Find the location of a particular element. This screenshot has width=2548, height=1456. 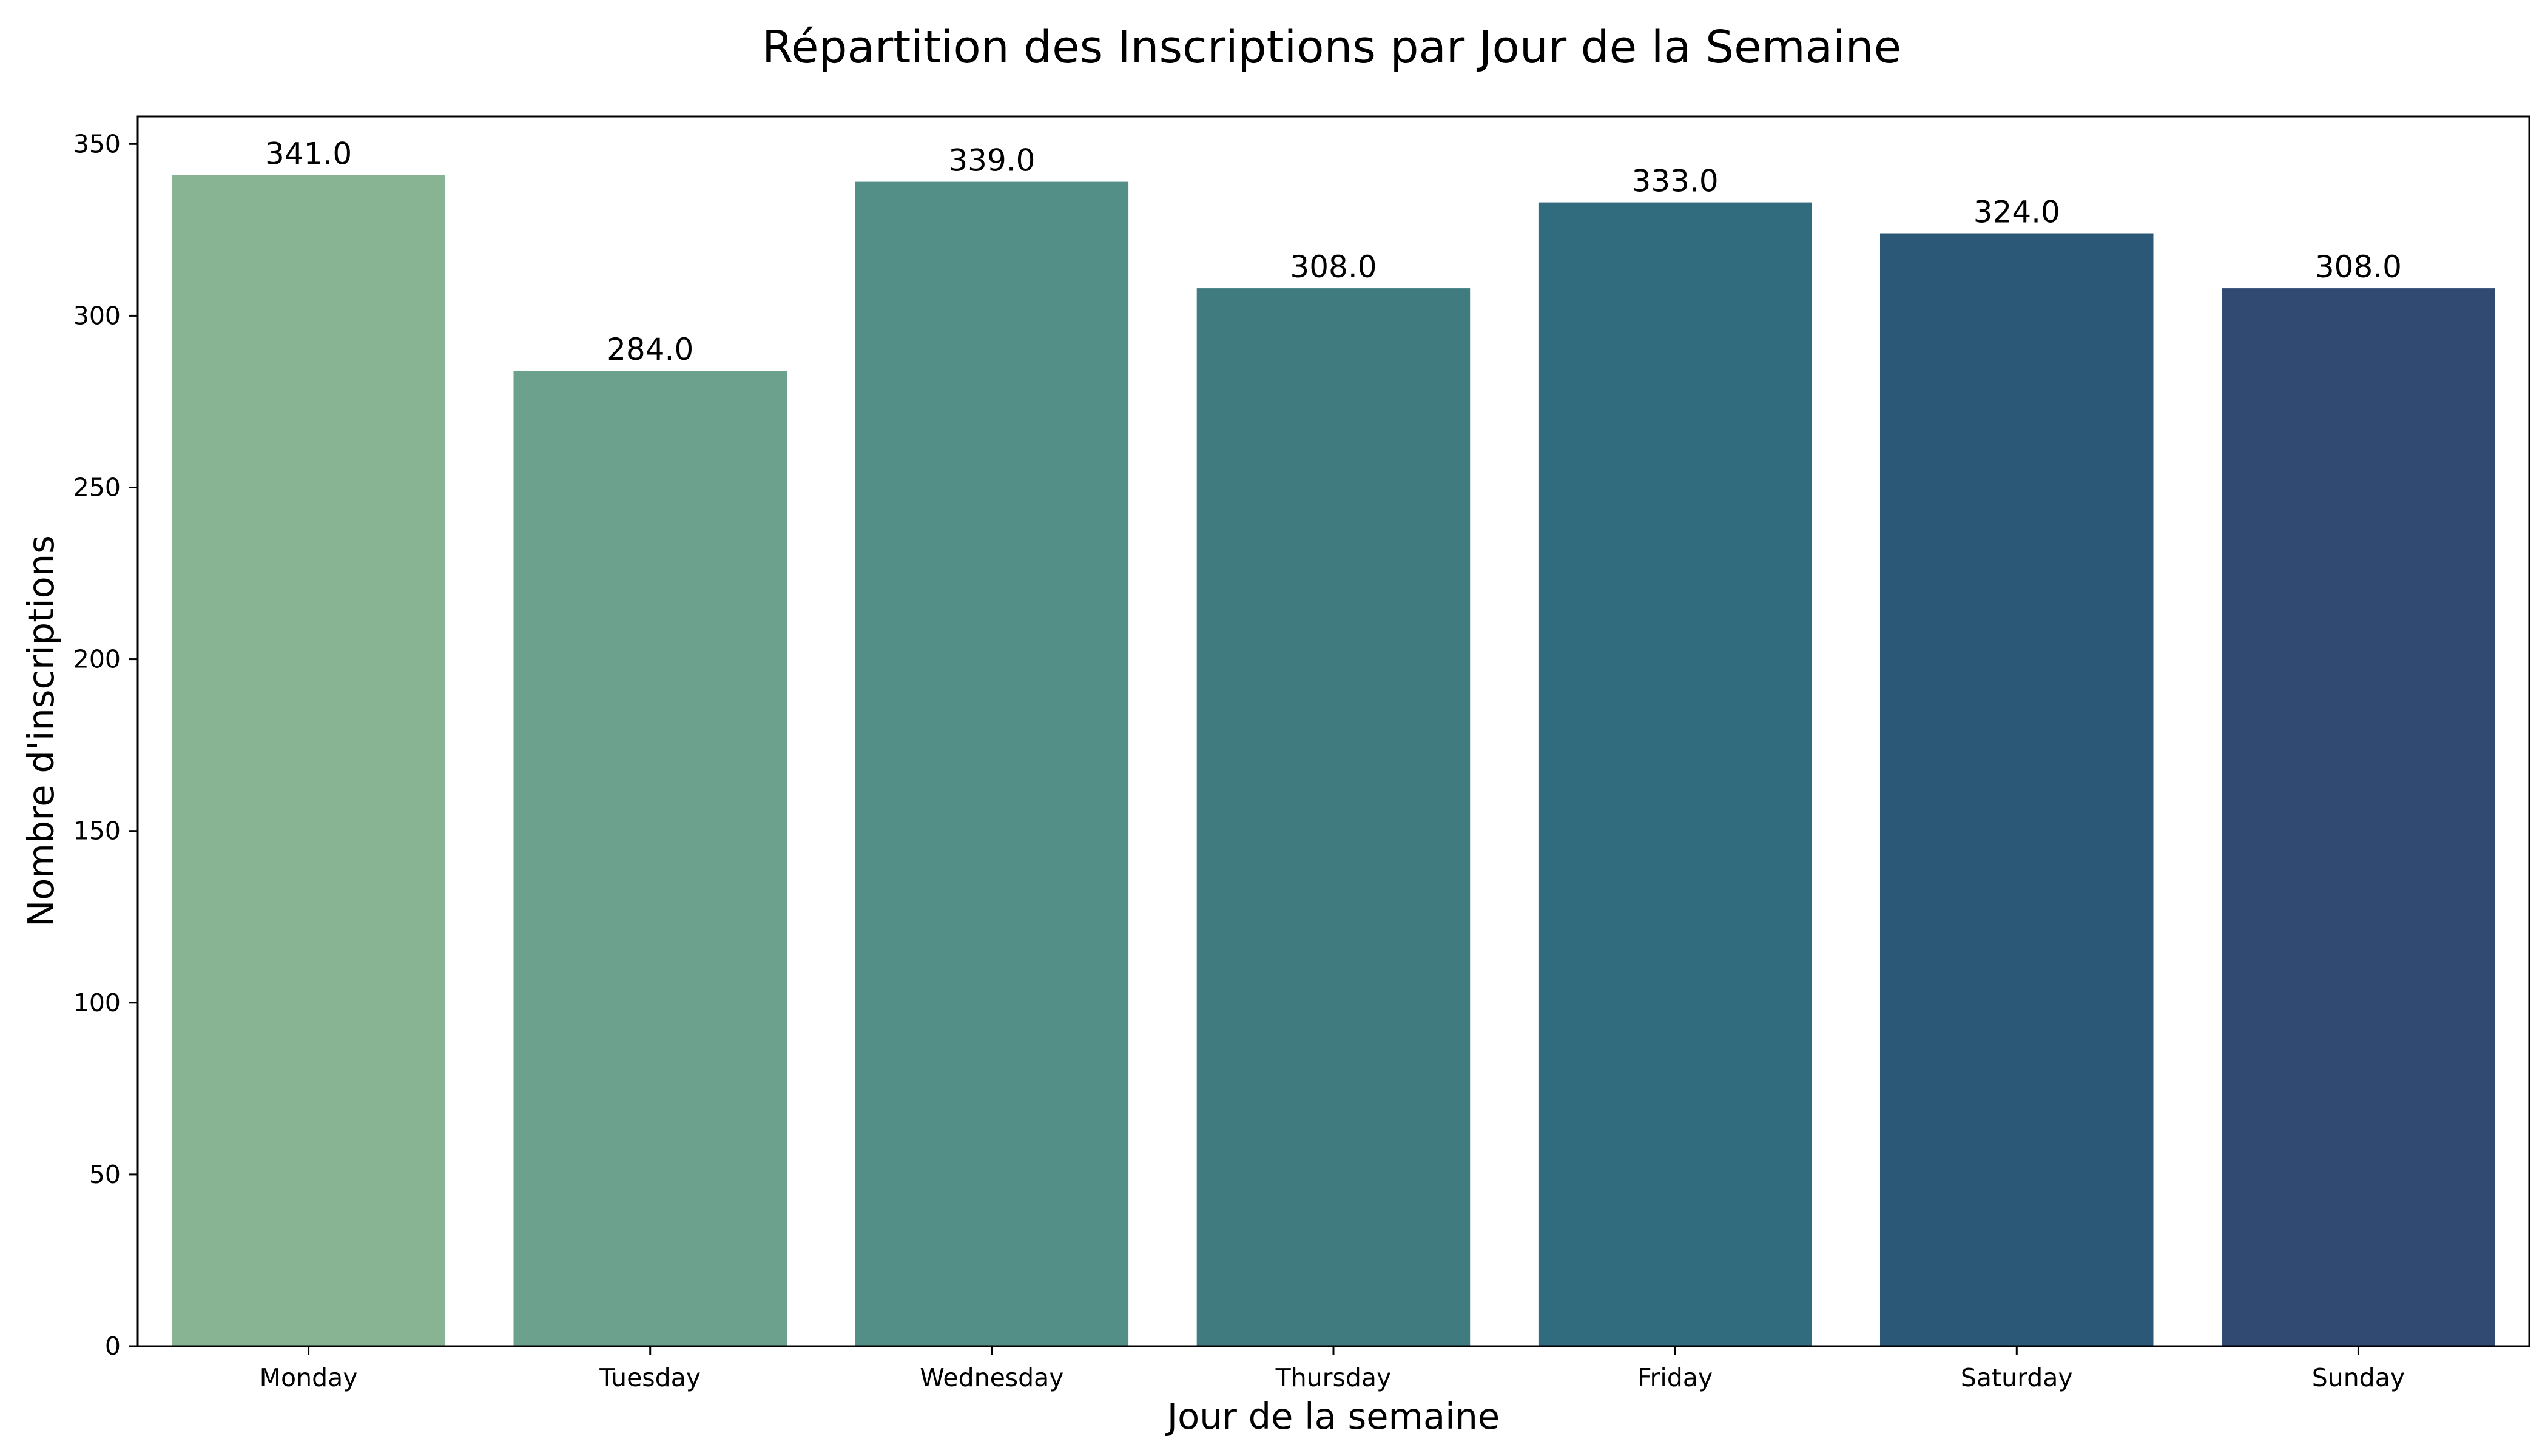

value-label-tuesday: 284.0 is located at coordinates (650, 349).